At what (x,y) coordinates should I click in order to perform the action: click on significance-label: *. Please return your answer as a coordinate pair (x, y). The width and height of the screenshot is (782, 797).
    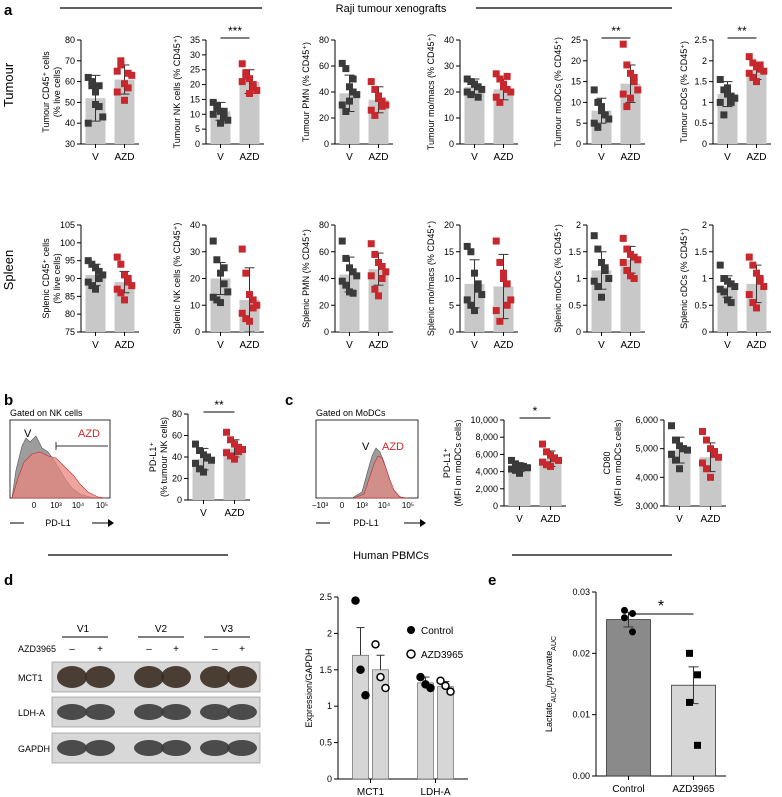
    Looking at the image, I should click on (535, 411).